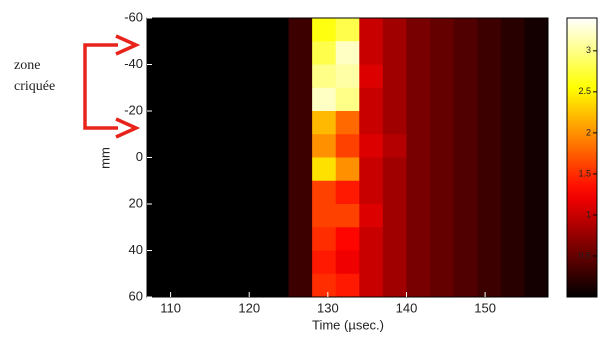 The height and width of the screenshot is (337, 607). Describe the element at coordinates (582, 157) in the screenshot. I see `colorbar` at that location.